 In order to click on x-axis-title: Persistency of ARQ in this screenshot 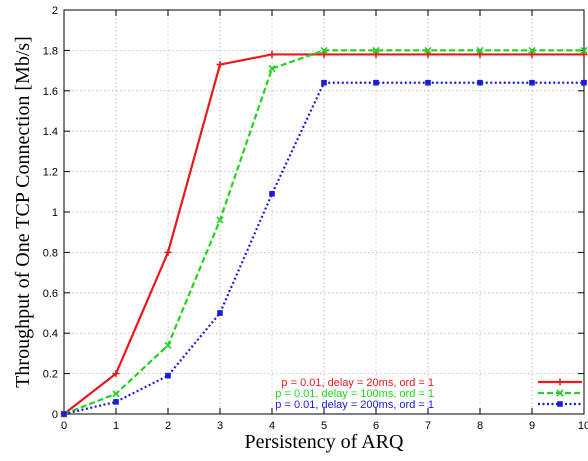, I will do `click(324, 442)`.